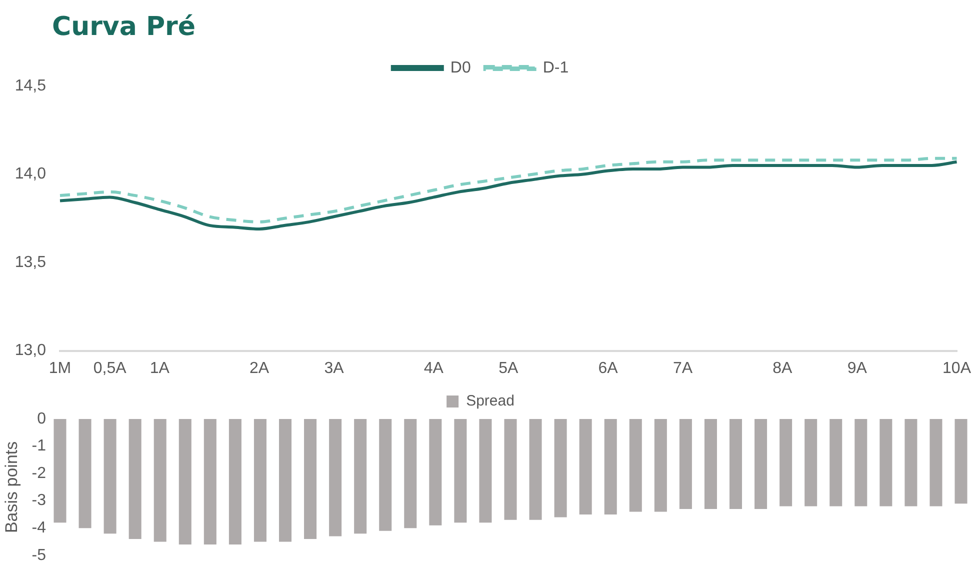 Image resolution: width=979 pixels, height=579 pixels. What do you see at coordinates (11, 487) in the screenshot?
I see `y-axis-title: Basis points` at bounding box center [11, 487].